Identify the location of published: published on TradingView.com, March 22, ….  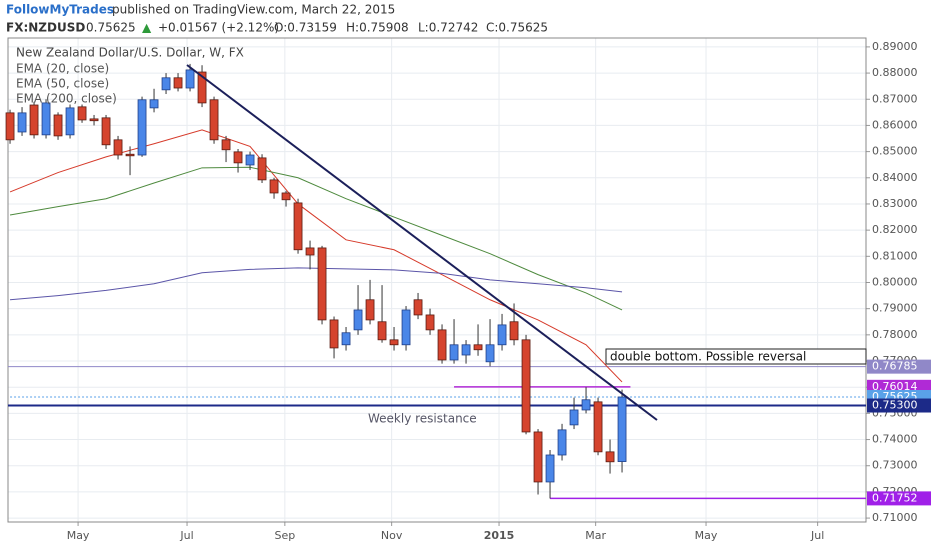
(253, 10).